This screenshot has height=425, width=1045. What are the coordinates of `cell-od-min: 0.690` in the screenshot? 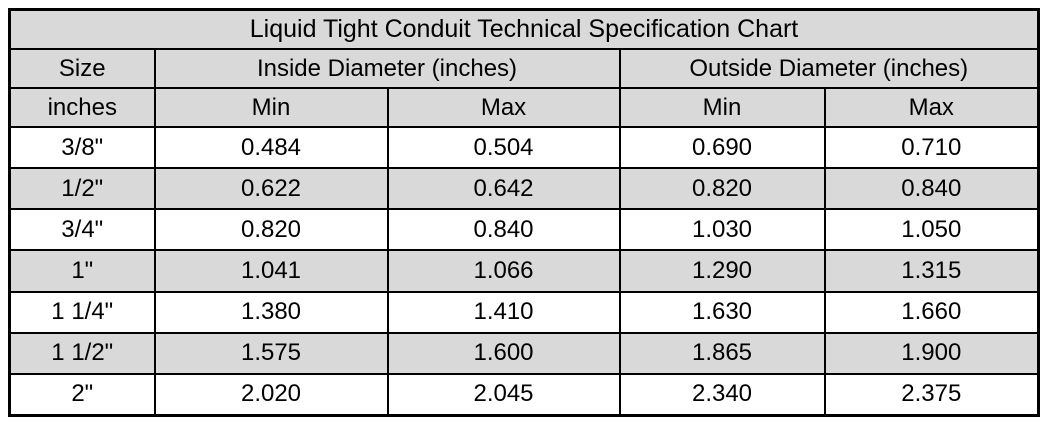 It's located at (722, 147).